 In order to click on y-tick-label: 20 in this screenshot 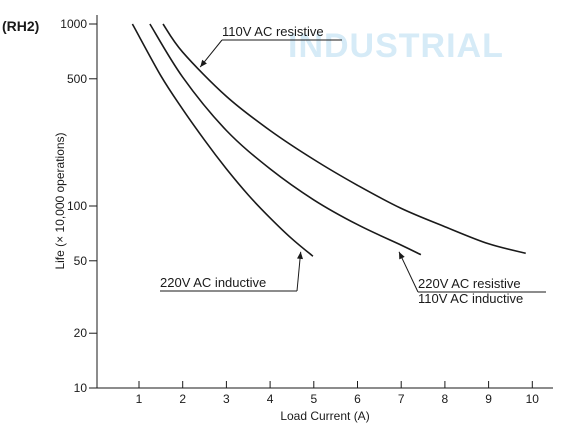, I will do `click(81, 333)`.